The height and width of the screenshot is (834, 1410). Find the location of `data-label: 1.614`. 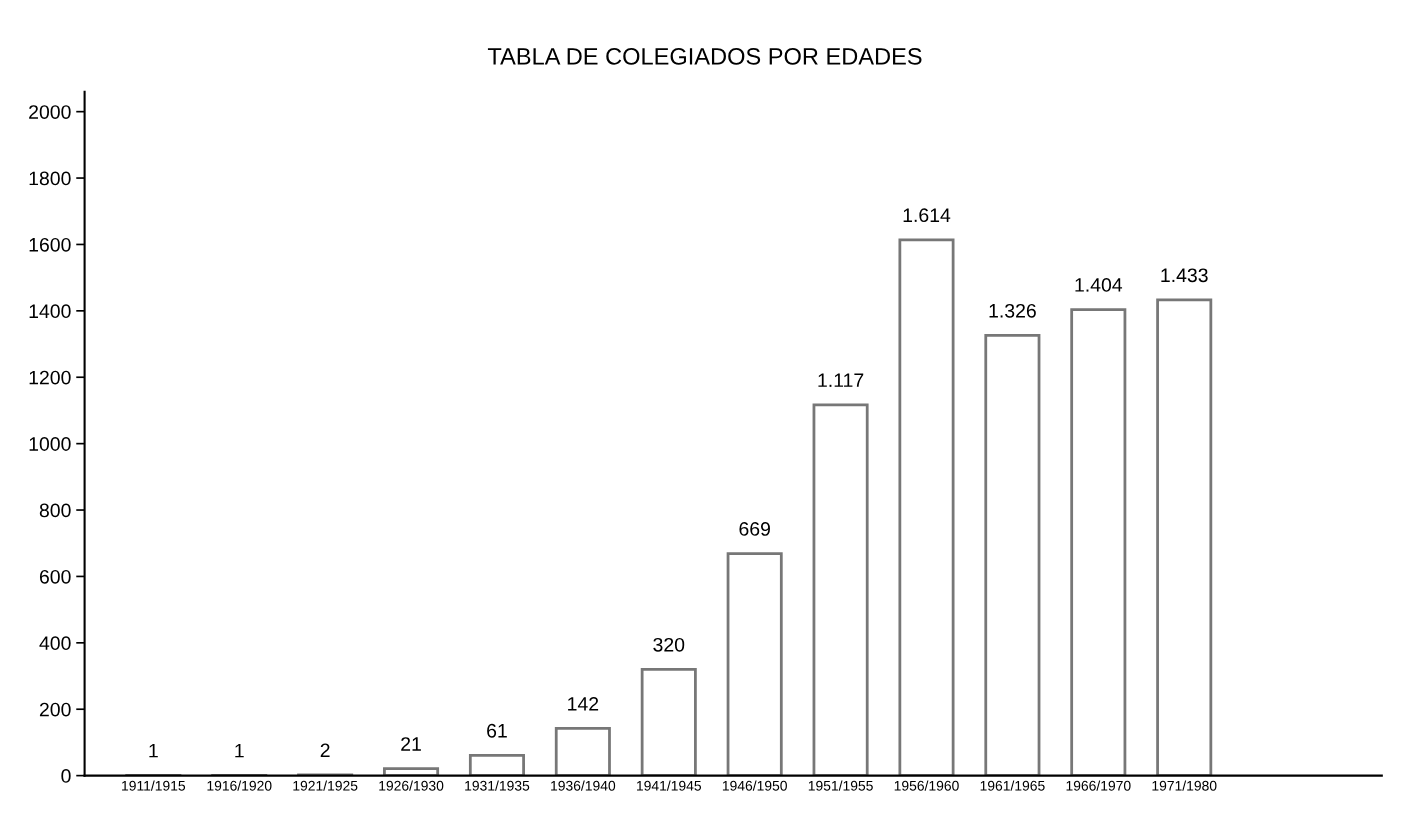

data-label: 1.614 is located at coordinates (927, 215).